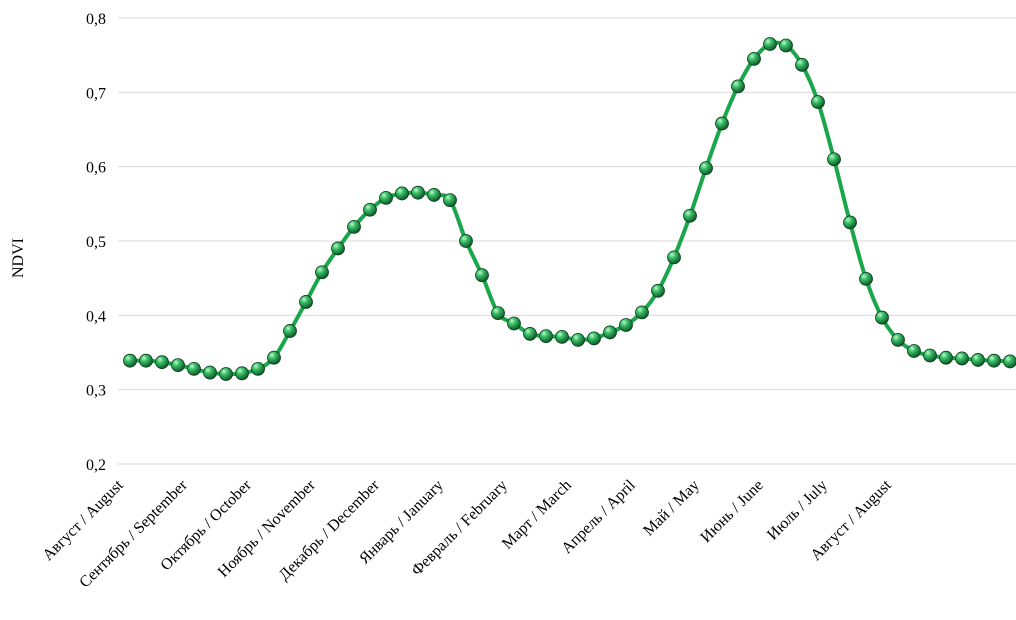 Image resolution: width=1016 pixels, height=620 pixels. Describe the element at coordinates (96, 316) in the screenshot. I see `y-tick-label: 0,4` at that location.